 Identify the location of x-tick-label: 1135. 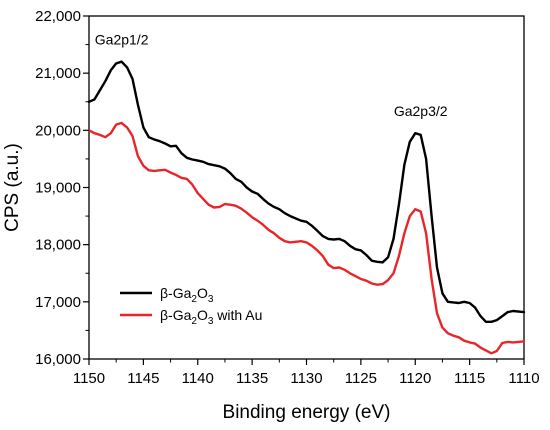
(252, 378).